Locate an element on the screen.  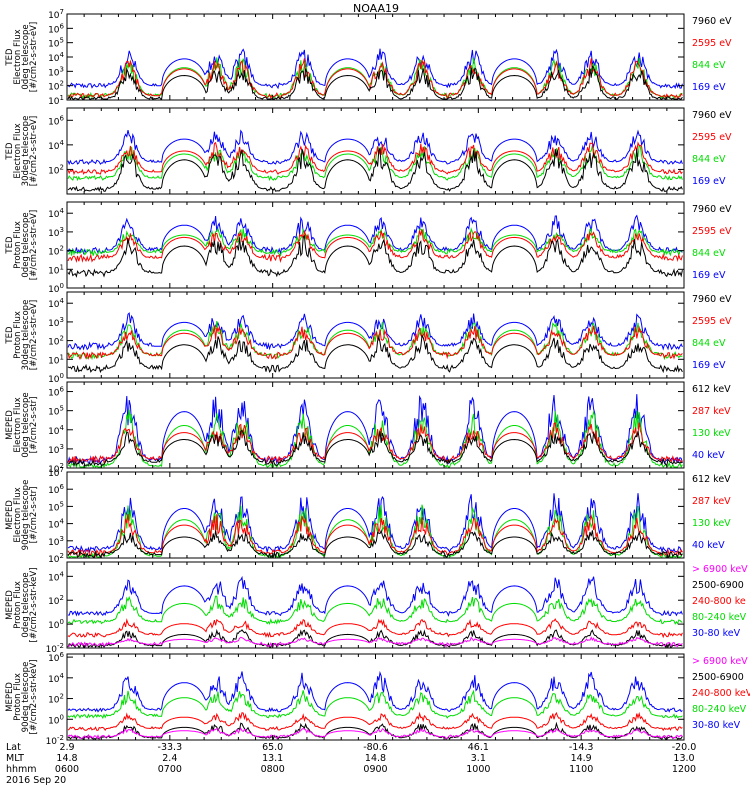
trace-40-kev is located at coordinates (375, 429).